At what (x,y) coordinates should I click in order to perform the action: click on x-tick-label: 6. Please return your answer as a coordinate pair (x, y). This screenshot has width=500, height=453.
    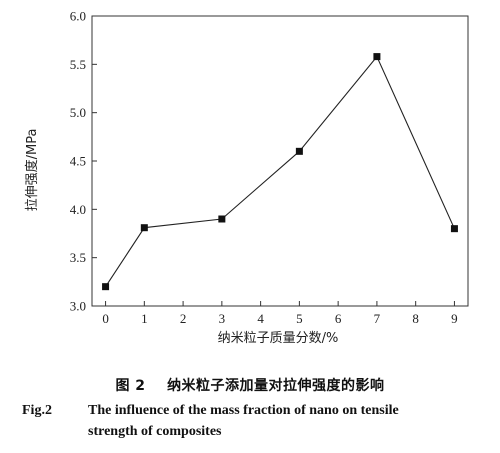
    Looking at the image, I should click on (338, 318).